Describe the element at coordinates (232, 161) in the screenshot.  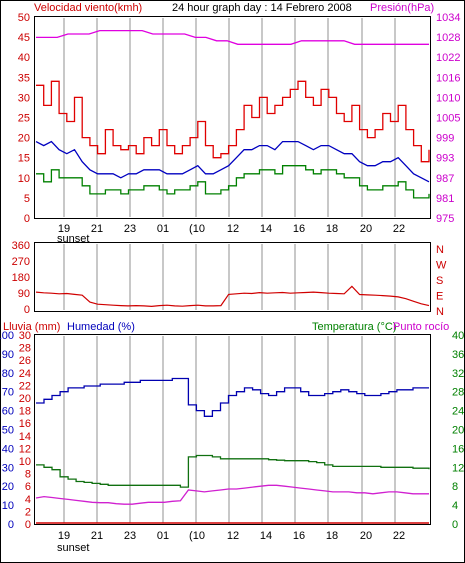
I see `avg-wind-line` at that location.